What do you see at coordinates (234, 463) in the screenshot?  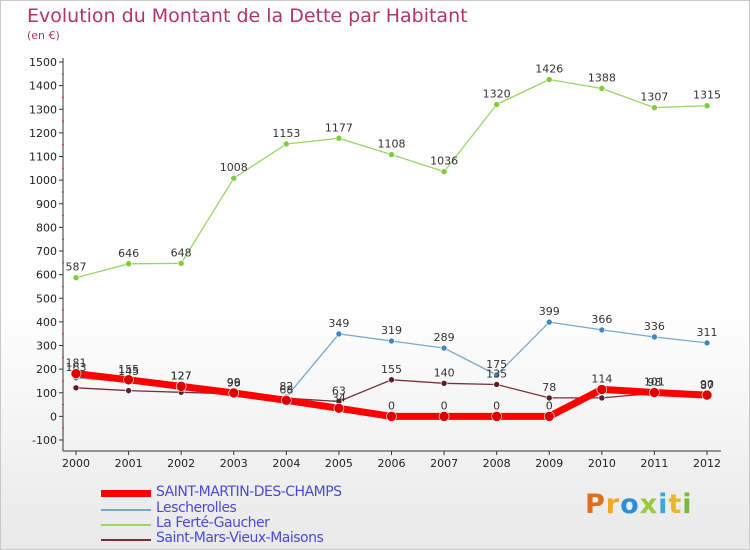 I see `x-tick-label: 2003` at bounding box center [234, 463].